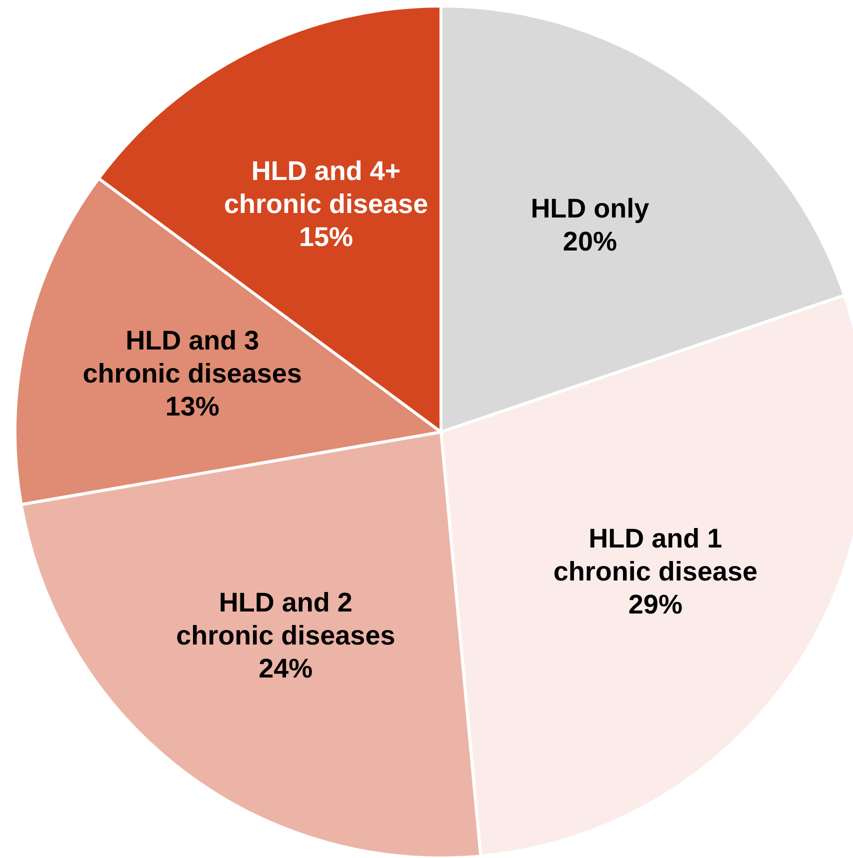 The height and width of the screenshot is (858, 853). I want to click on slice-label: HLD and 2 chronic diseases, so click(286, 618).